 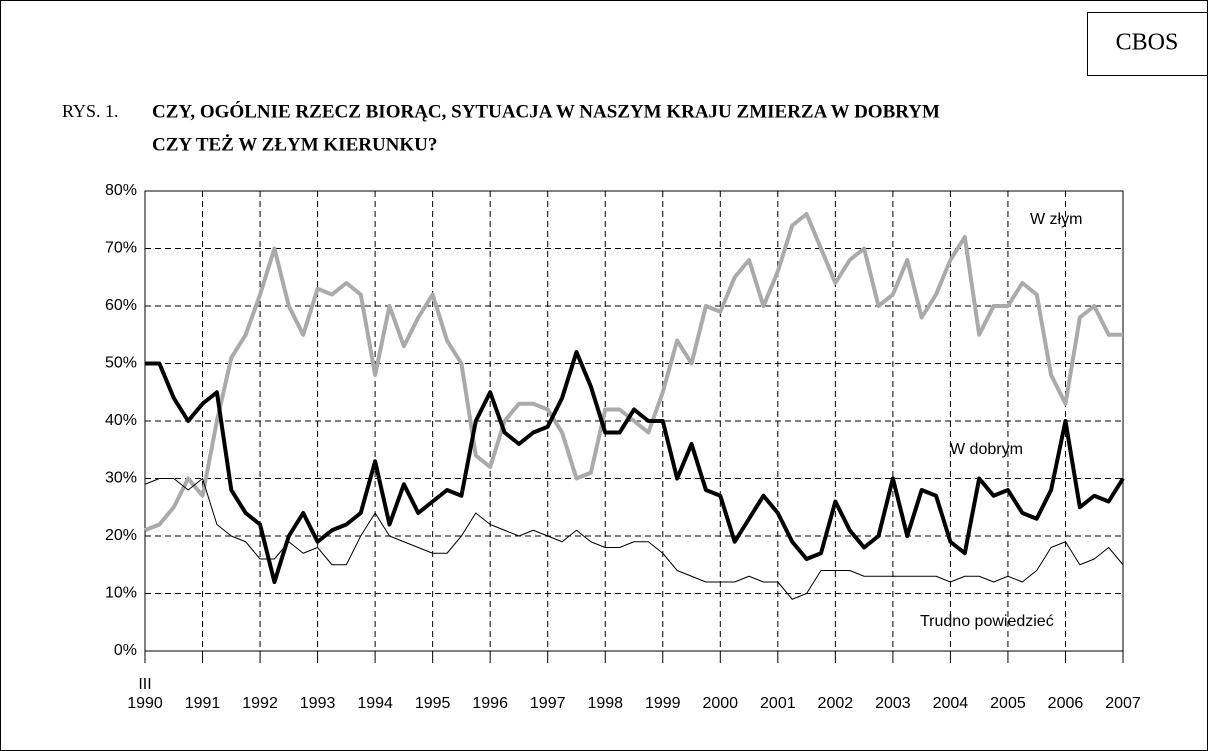 I want to click on x-tick-label: 1990, so click(x=145, y=703).